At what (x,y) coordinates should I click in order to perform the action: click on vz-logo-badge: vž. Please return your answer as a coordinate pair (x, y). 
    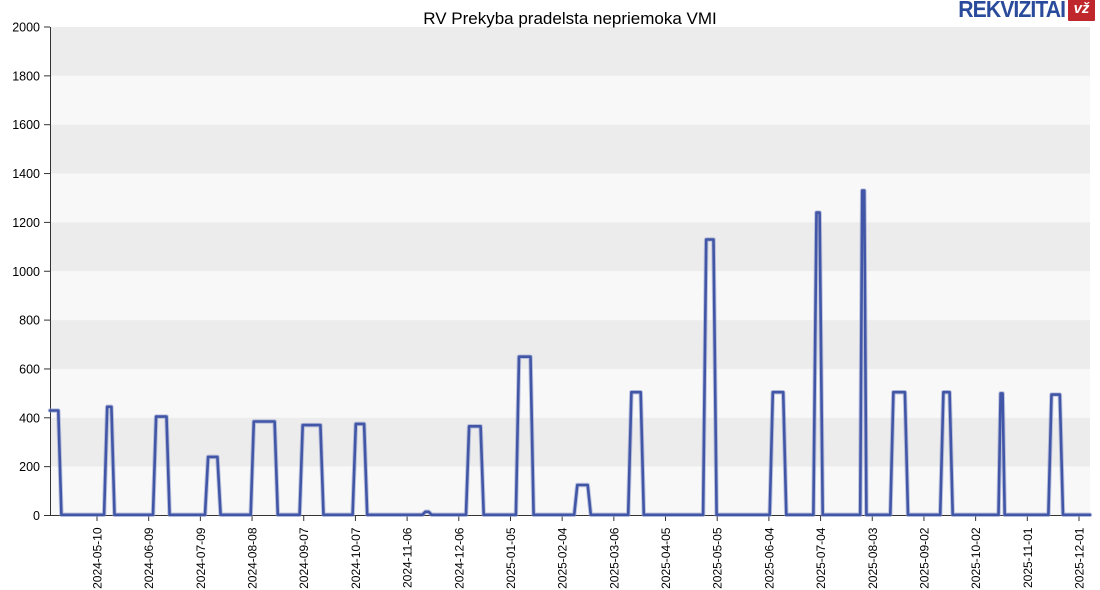
    Looking at the image, I should click on (1081, 10).